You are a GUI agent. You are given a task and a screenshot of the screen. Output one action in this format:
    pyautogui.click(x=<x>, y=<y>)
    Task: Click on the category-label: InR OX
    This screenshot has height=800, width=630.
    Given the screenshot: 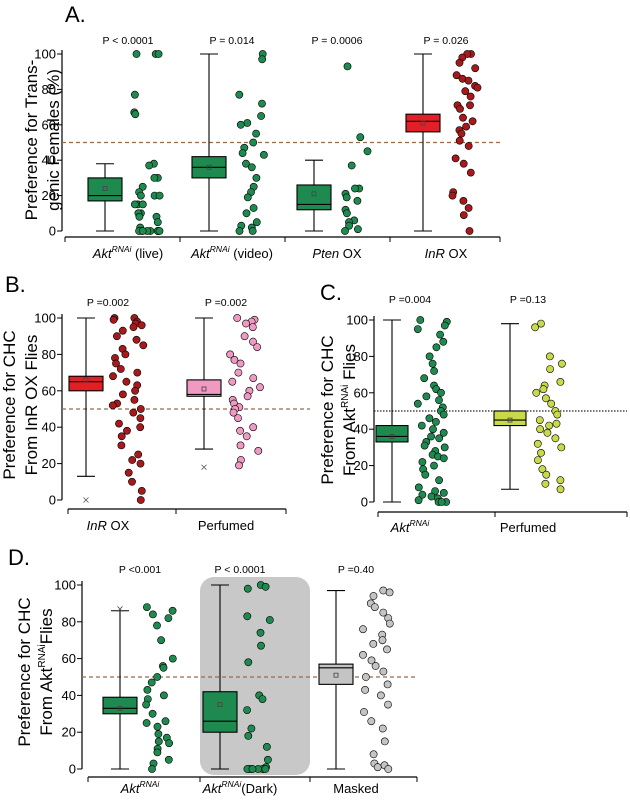 What is the action you would take?
    pyautogui.click(x=446, y=253)
    